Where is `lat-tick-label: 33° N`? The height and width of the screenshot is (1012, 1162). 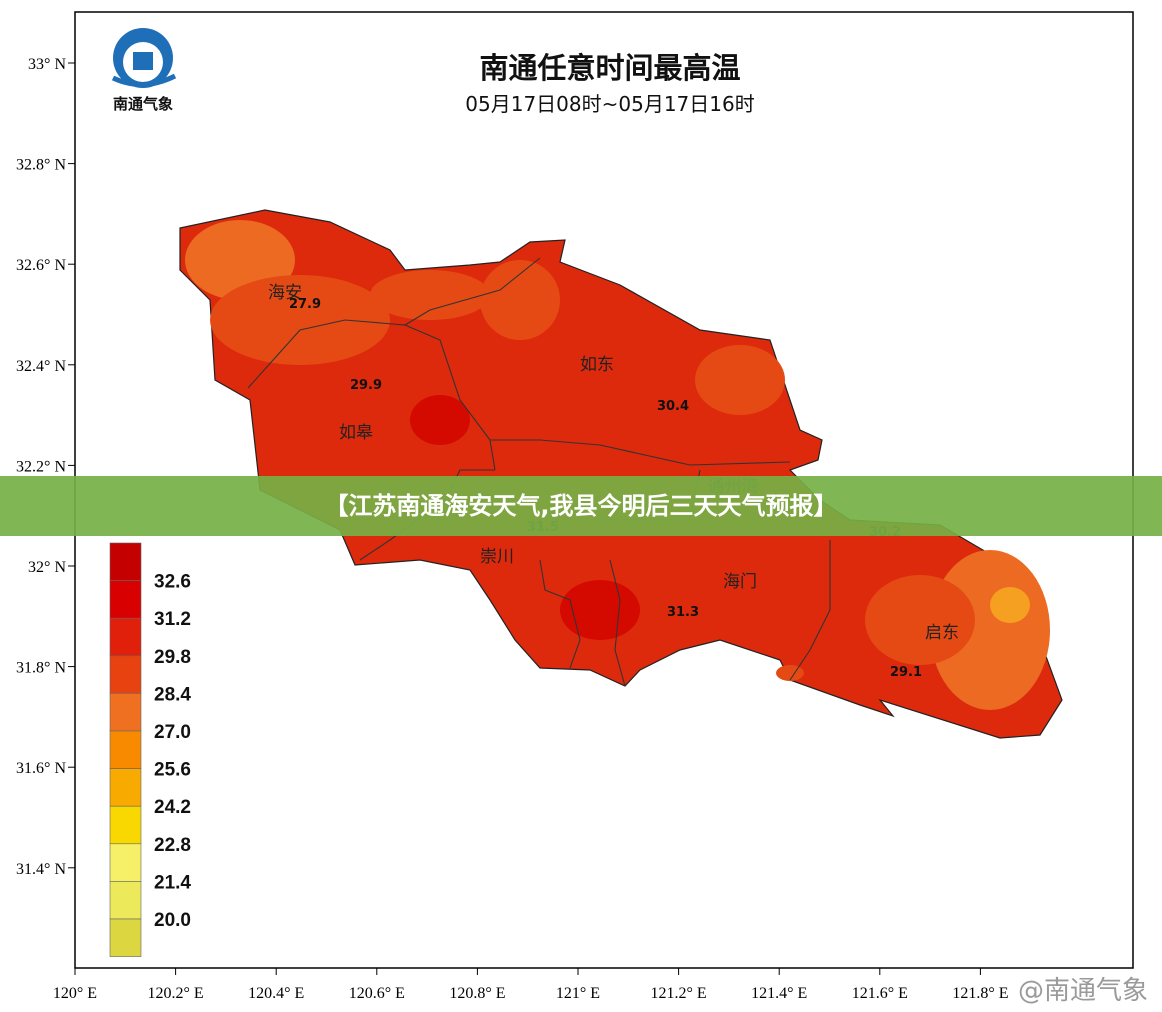 lat-tick-label: 33° N is located at coordinates (47, 64).